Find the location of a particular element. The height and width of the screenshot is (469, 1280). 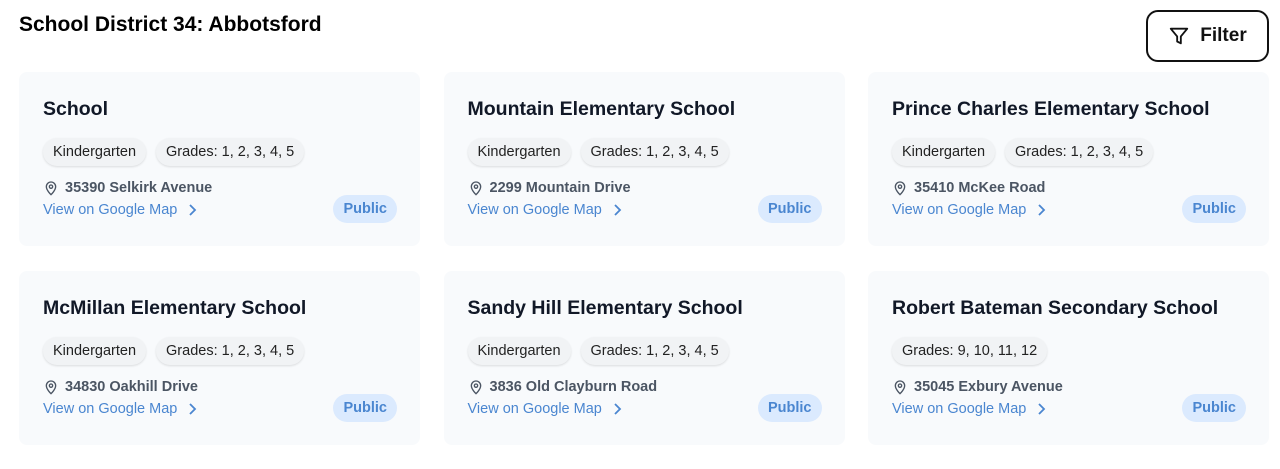

page-title: School District 34: Abbotsford is located at coordinates (170, 24).